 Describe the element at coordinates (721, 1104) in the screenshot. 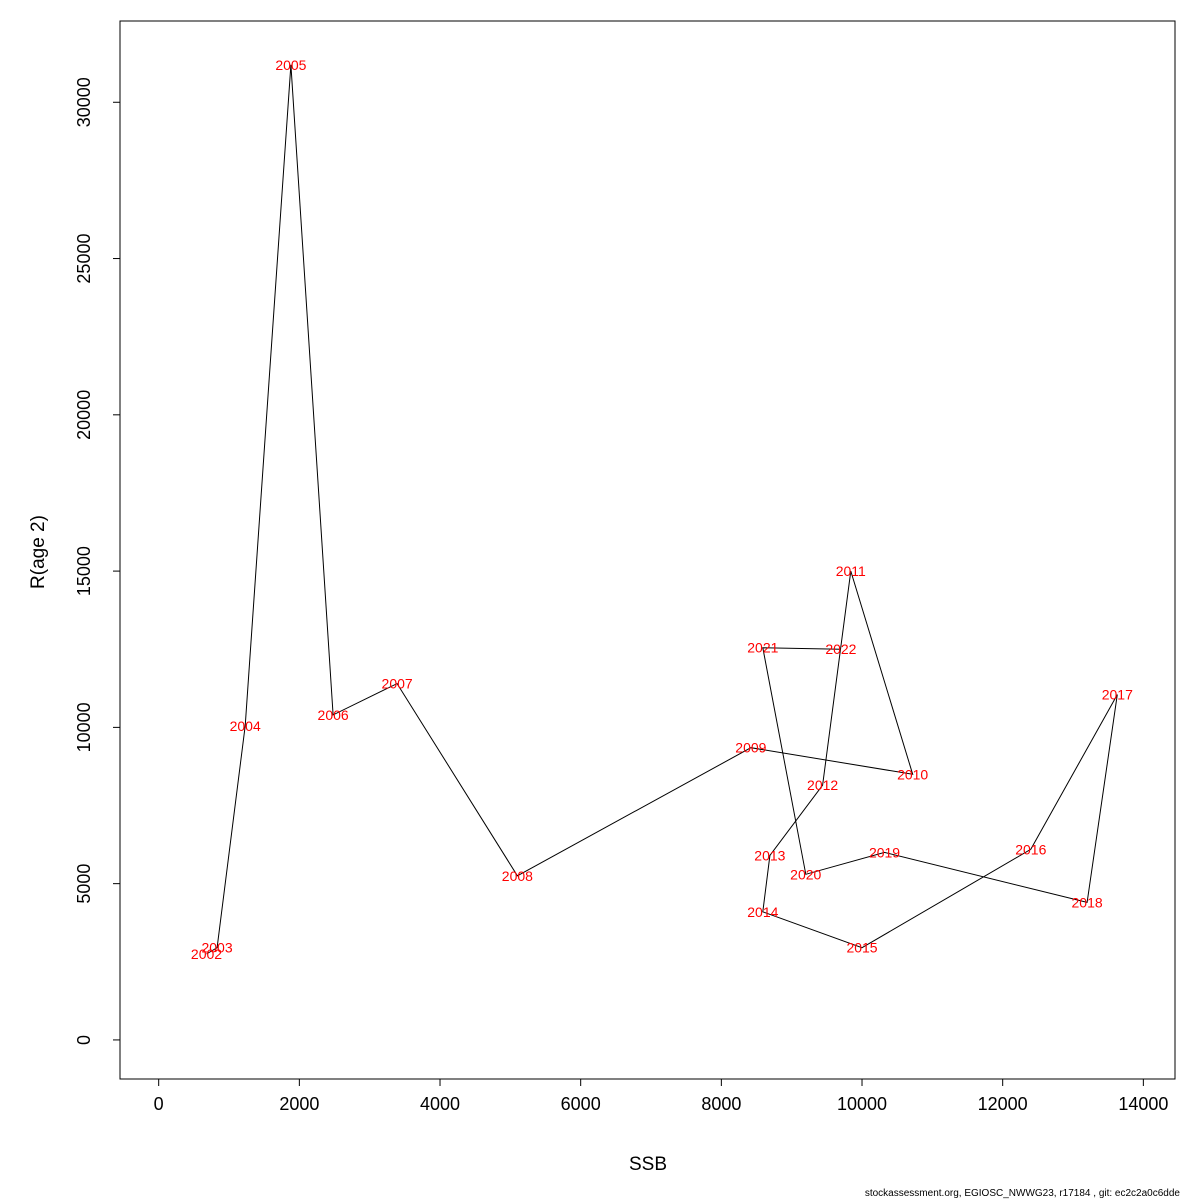

I see `x-tick-label: 8000` at that location.